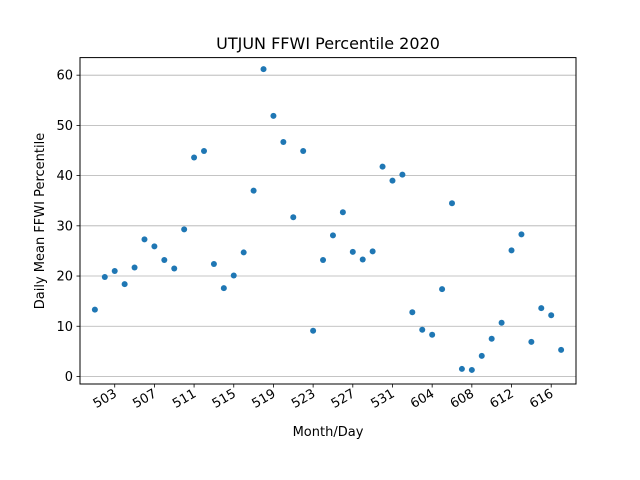  Describe the element at coordinates (64, 126) in the screenshot. I see `y-tick-label: 50` at that location.